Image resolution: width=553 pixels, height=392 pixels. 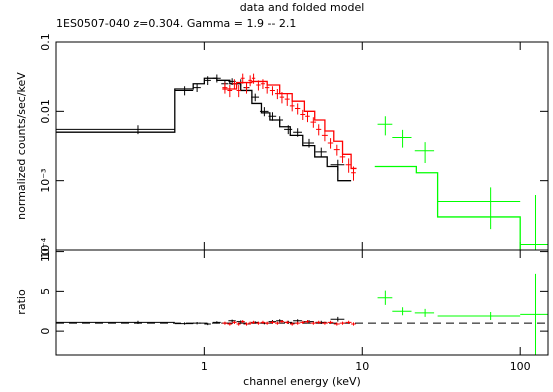 What do you see at coordinates (204, 366) in the screenshot?
I see `x-tick-label: 1` at bounding box center [204, 366].